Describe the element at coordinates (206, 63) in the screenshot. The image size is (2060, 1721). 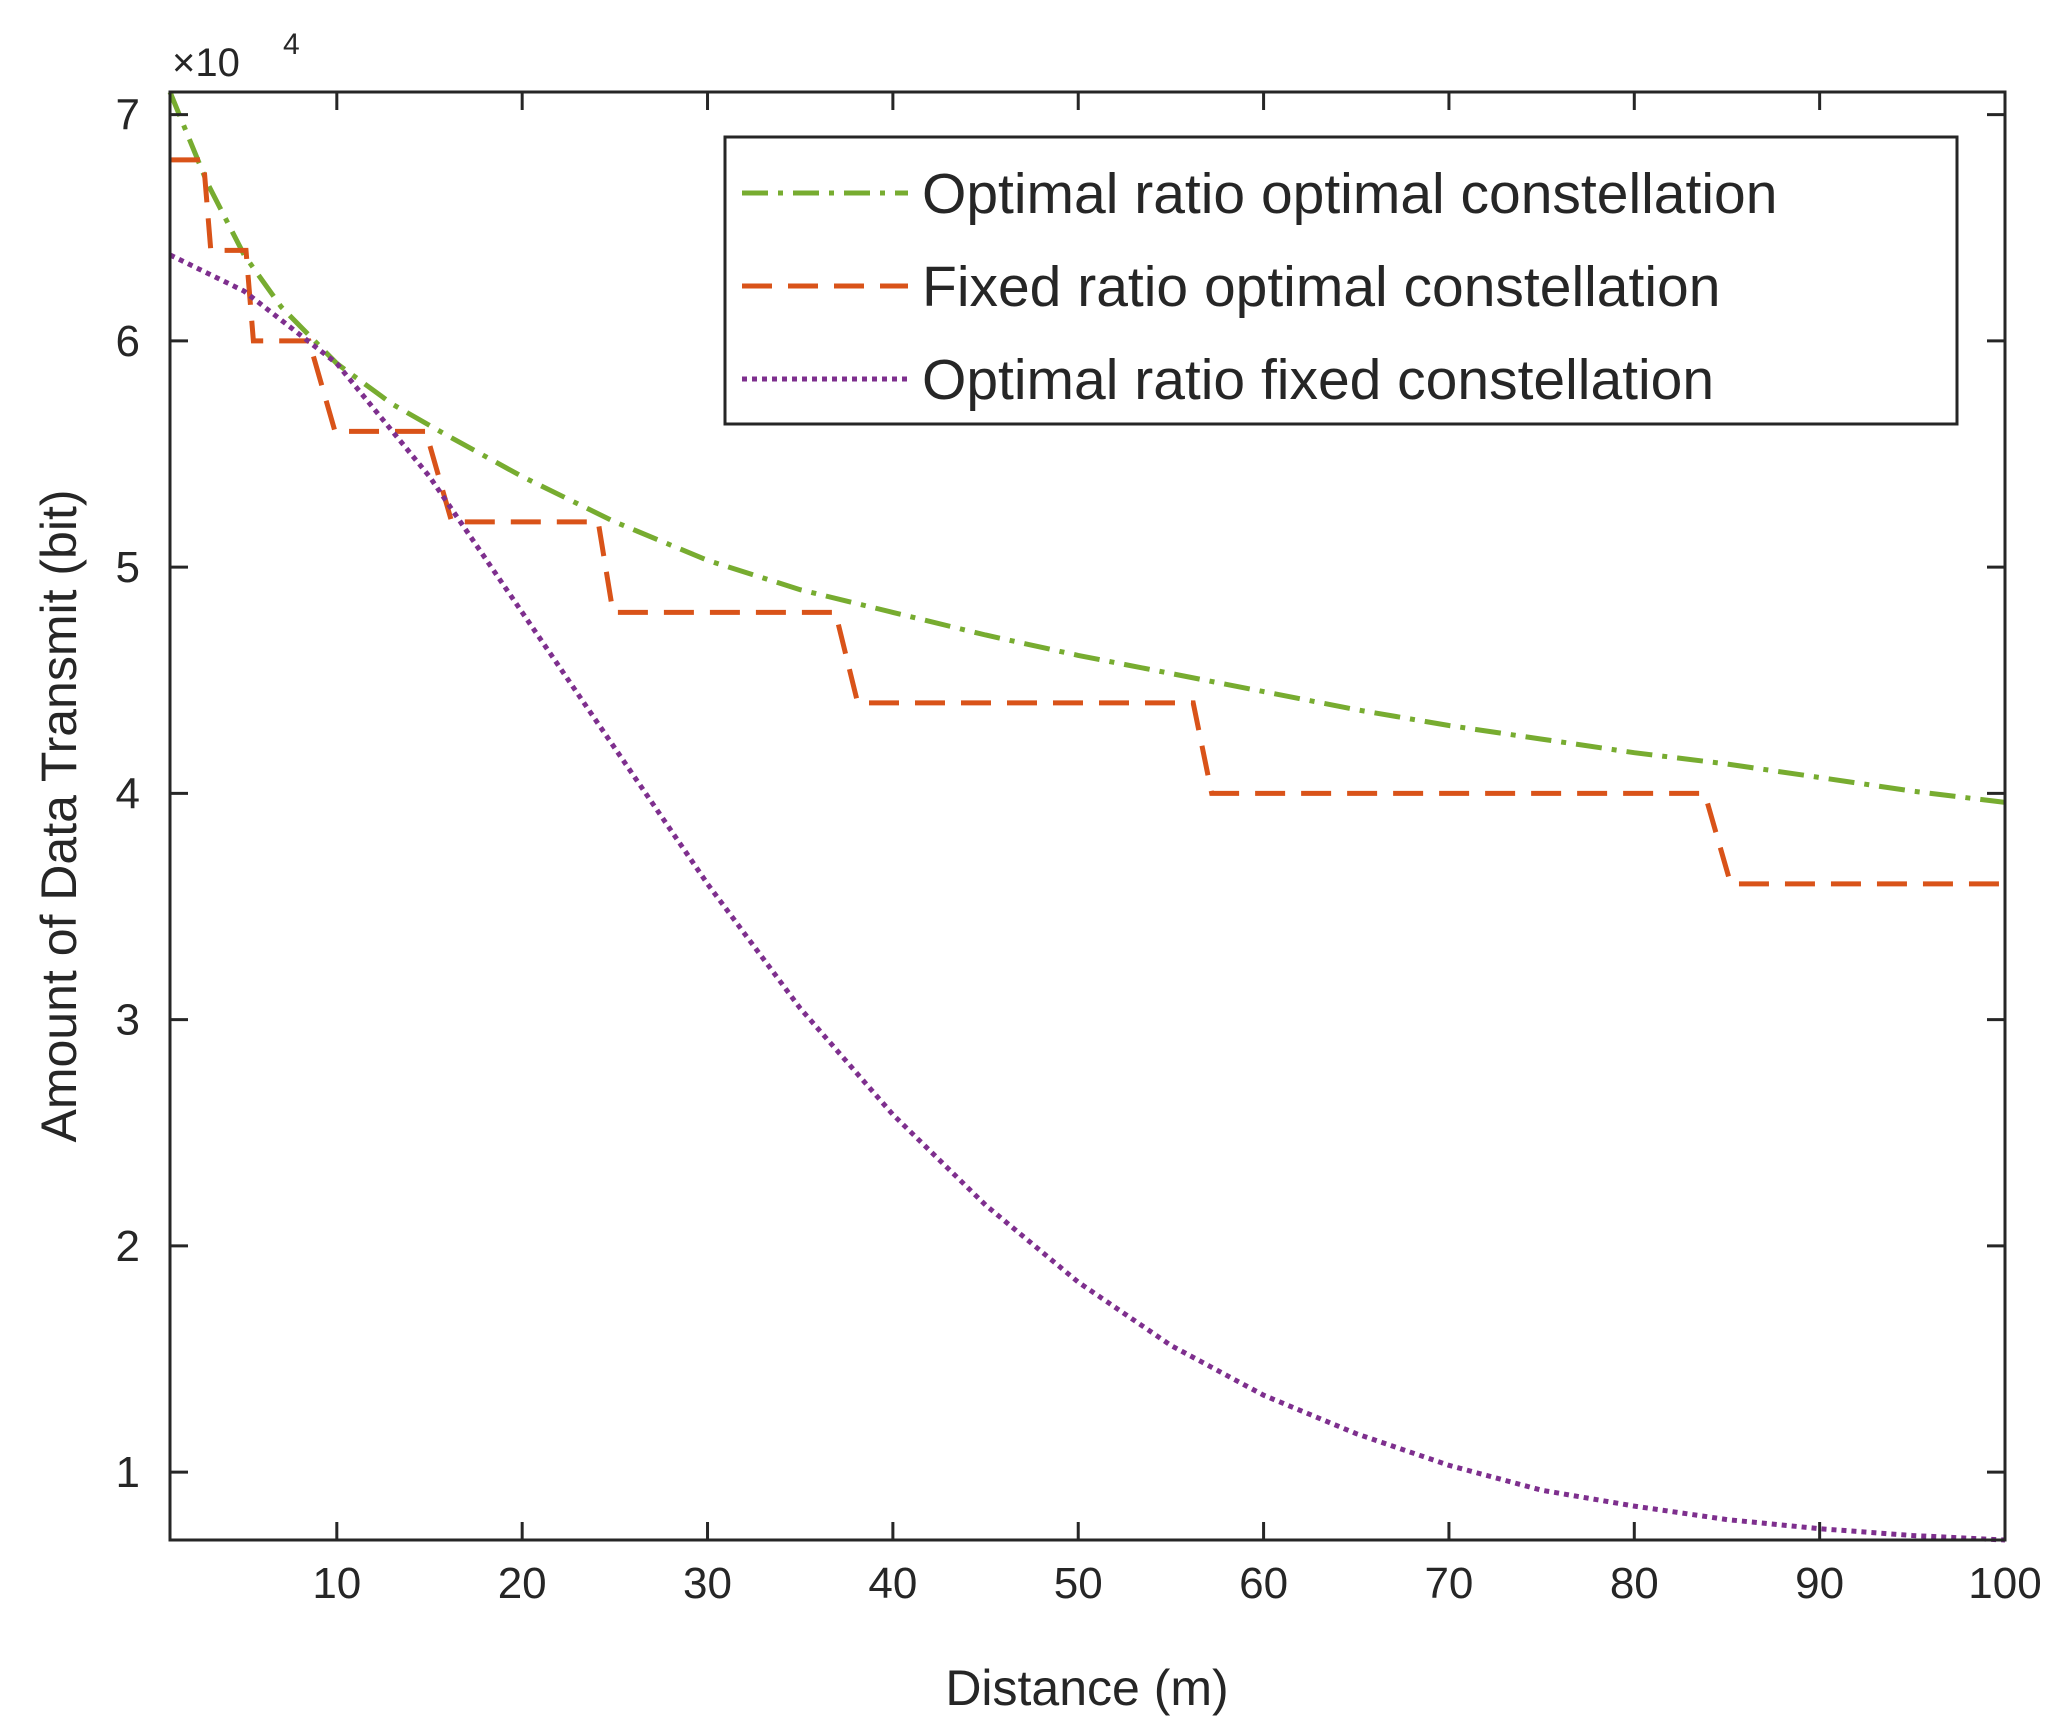
I see `y-multiplier-base: ×10` at that location.